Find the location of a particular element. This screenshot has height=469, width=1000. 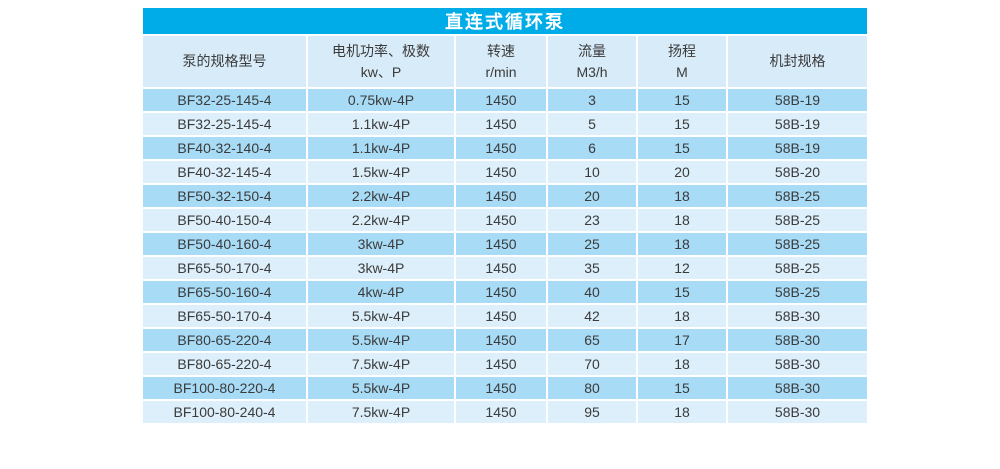

column-header-label: 转速 is located at coordinates (501, 50).